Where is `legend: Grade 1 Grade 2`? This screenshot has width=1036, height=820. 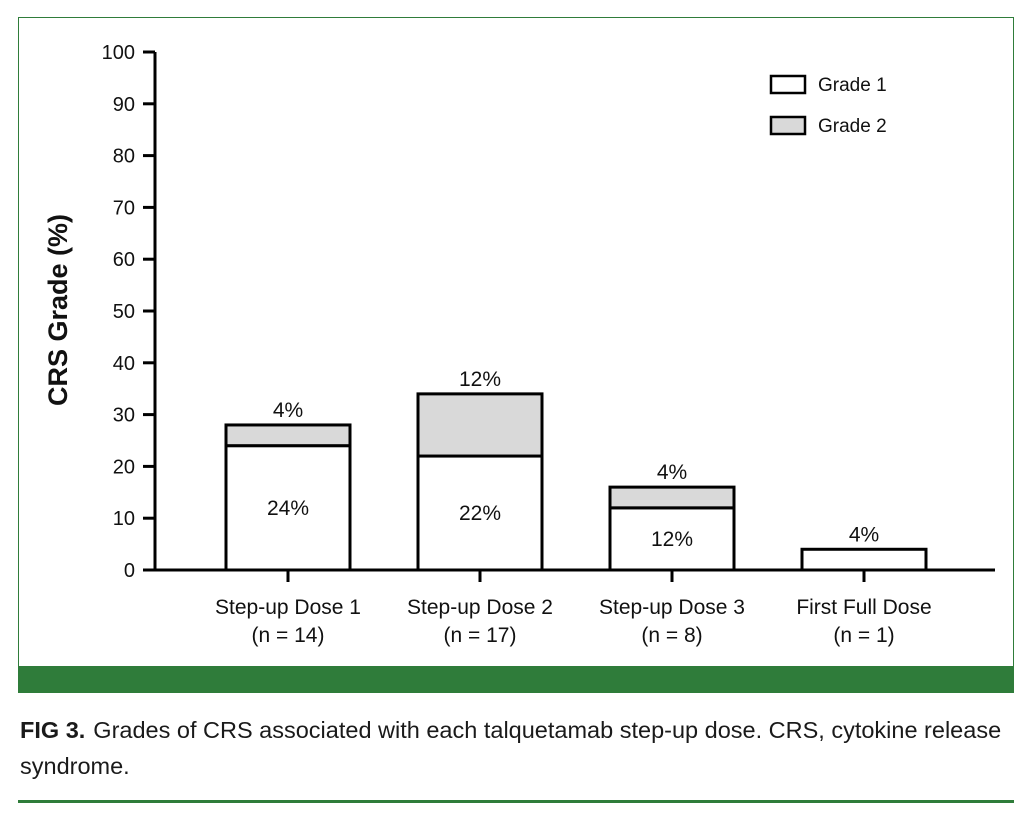 legend: Grade 1 Grade 2 is located at coordinates (828, 105).